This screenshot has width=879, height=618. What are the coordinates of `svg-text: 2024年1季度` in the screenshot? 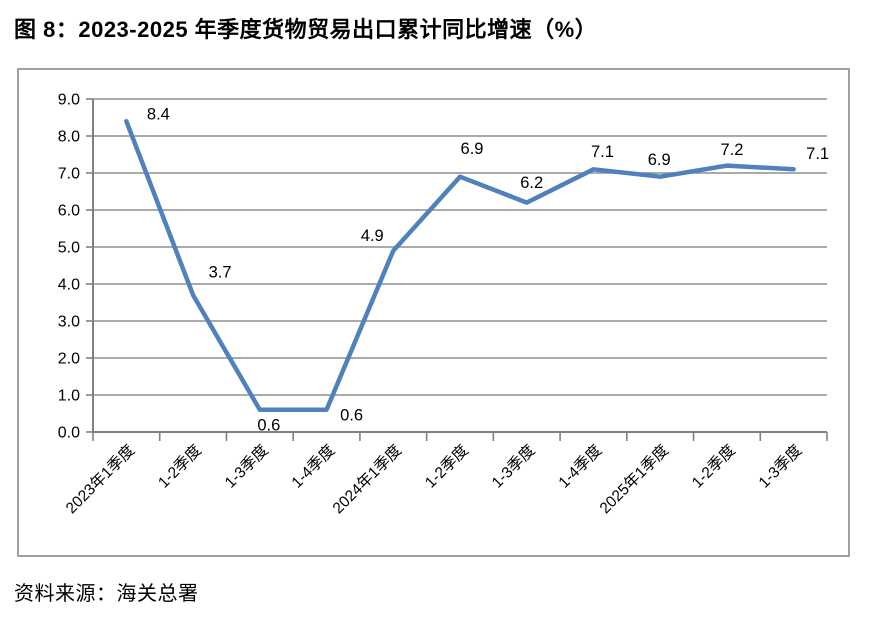 It's located at (367, 479).